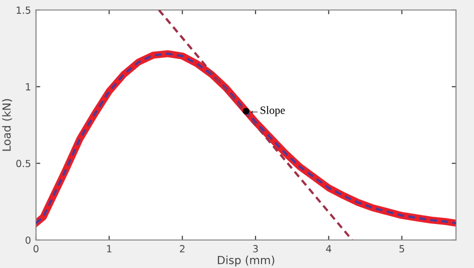 The height and width of the screenshot is (268, 474). What do you see at coordinates (182, 248) in the screenshot?
I see `x-tick-label: 2` at bounding box center [182, 248].